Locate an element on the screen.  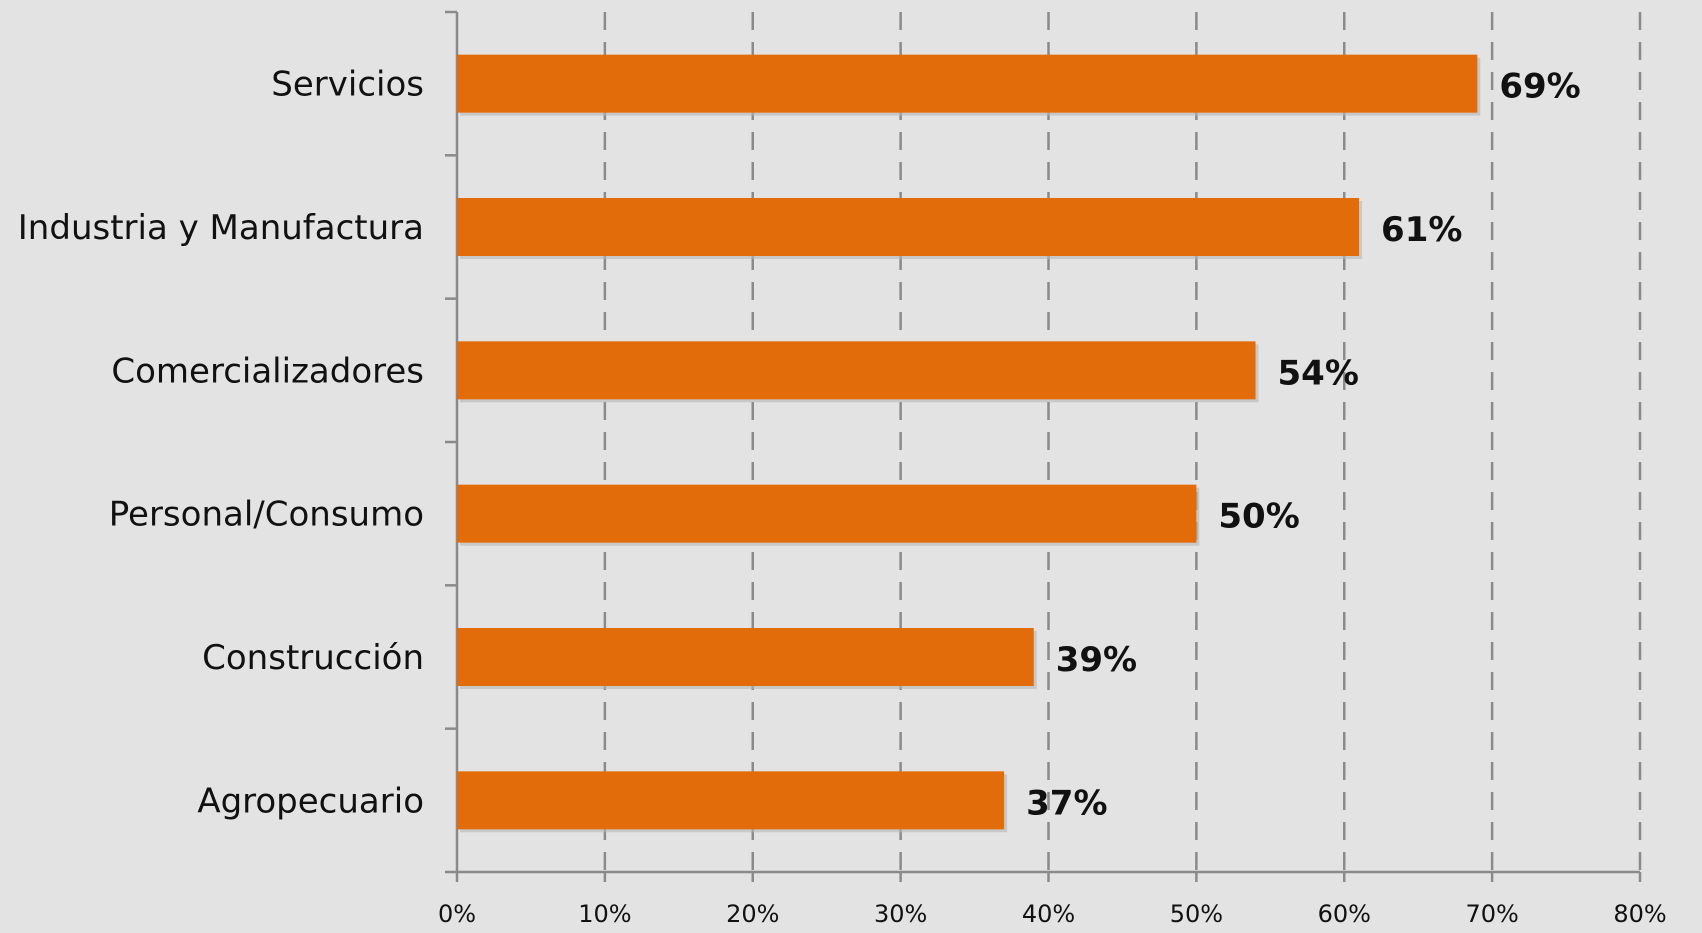
x-tick-label: 0% is located at coordinates (457, 914).